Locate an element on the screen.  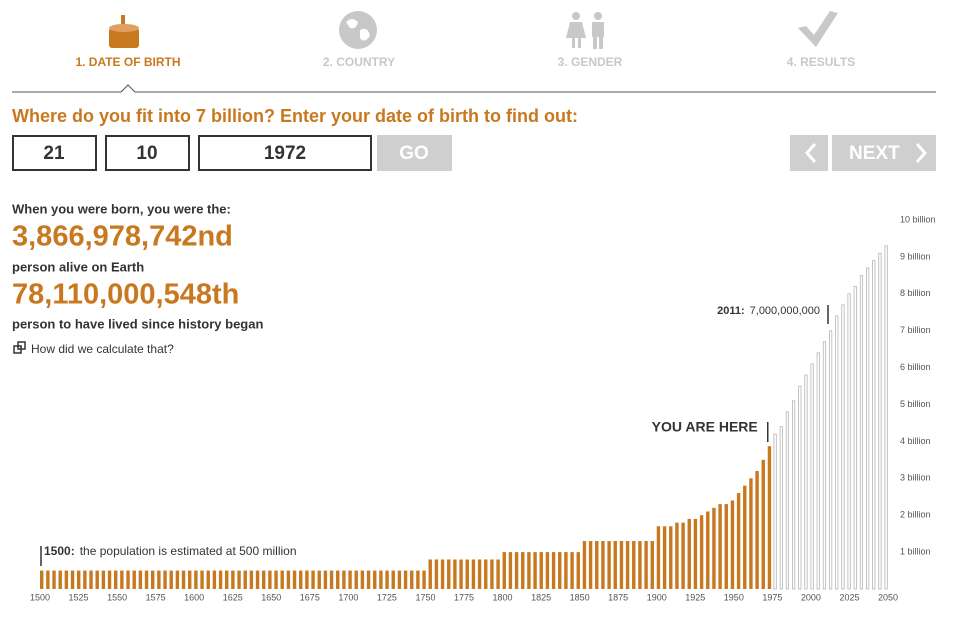
day-value: 21 is located at coordinates (54, 153).